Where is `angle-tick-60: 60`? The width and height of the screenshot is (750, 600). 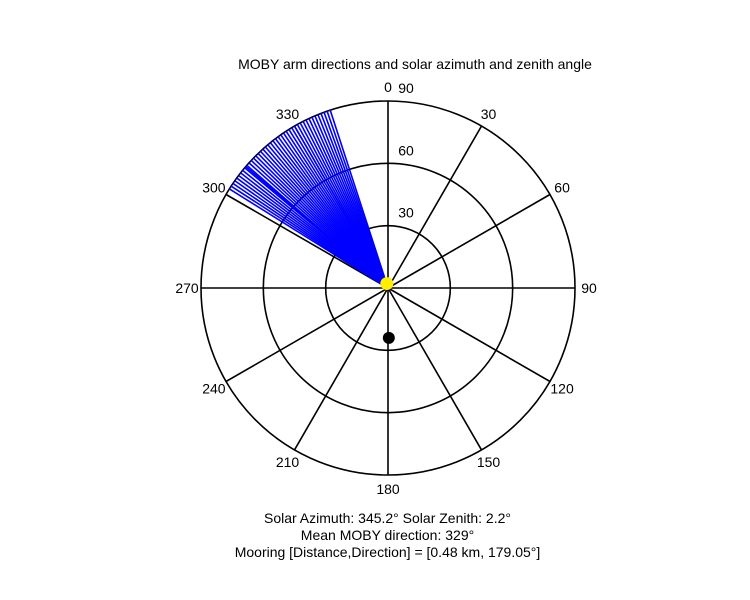
angle-tick-60: 60 is located at coordinates (562, 188).